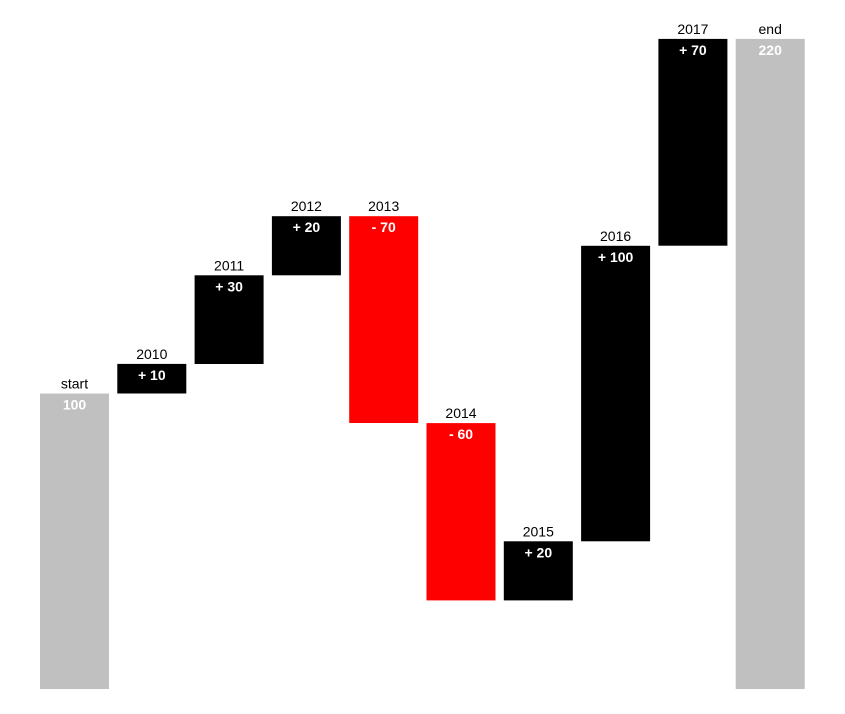 The image size is (845, 714). Describe the element at coordinates (152, 375) in the screenshot. I see `value-label-2010: + 10` at that location.